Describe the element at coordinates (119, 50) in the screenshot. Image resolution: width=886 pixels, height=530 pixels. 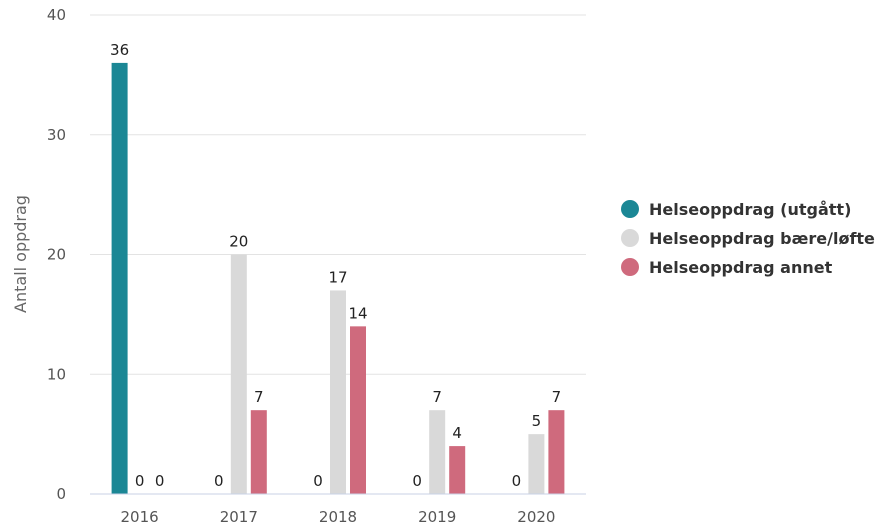
I see `data-label: 36` at that location.